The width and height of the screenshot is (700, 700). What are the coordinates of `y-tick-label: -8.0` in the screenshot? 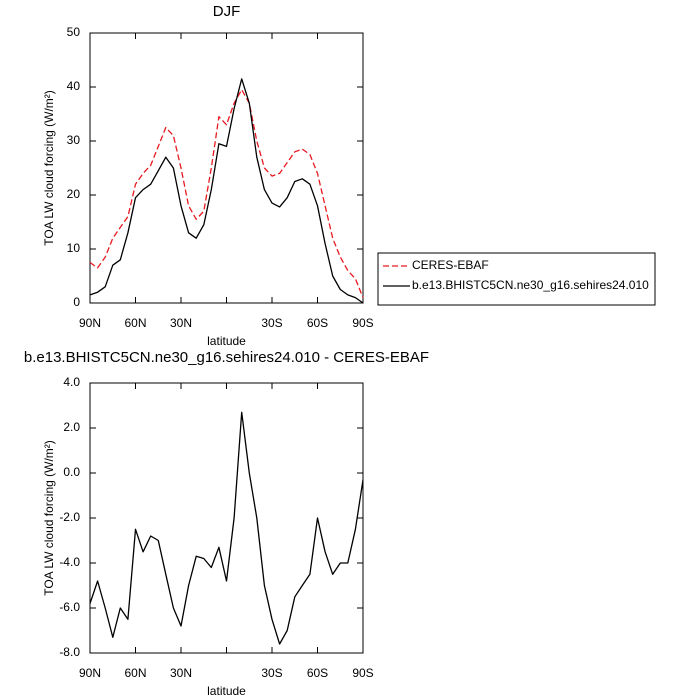 It's located at (69, 652).